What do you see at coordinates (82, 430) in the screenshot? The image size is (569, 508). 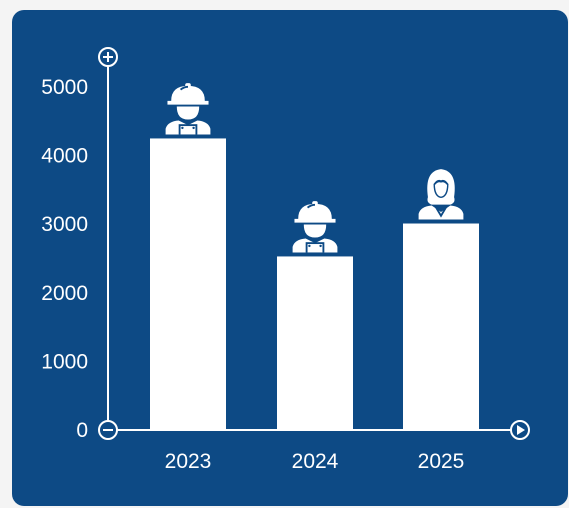 I see `y-tick-label: 0` at bounding box center [82, 430].